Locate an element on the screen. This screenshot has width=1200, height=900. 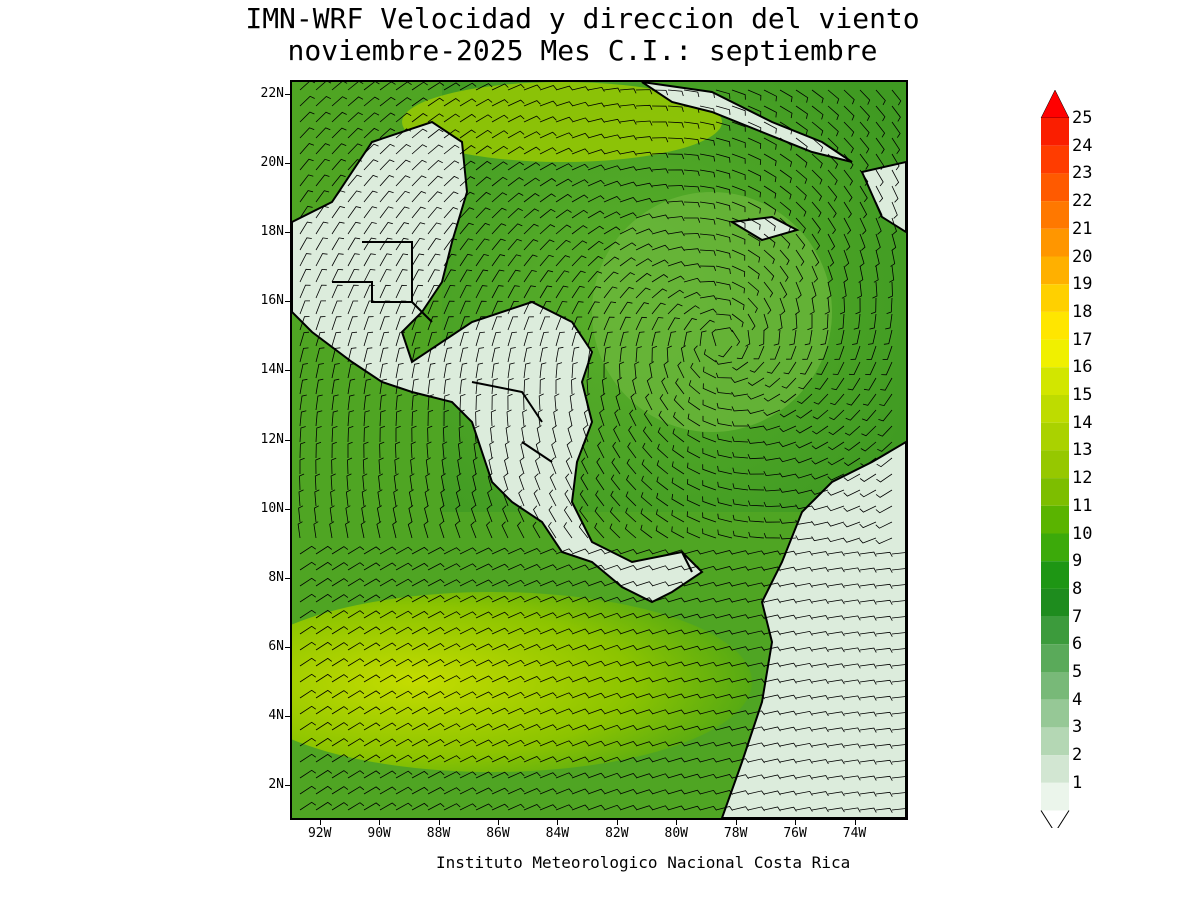
legend-label: 6 is located at coordinates (1077, 644).